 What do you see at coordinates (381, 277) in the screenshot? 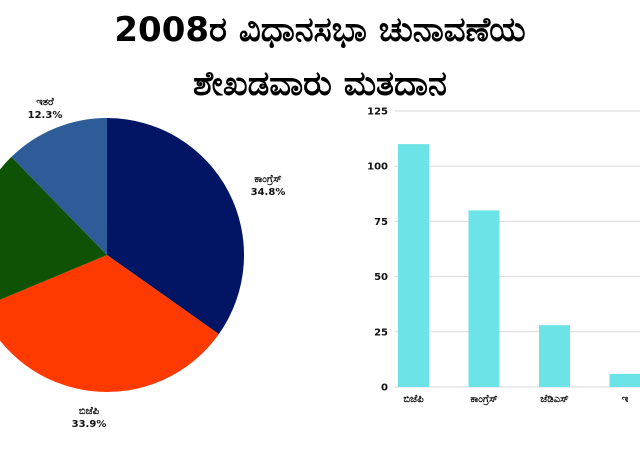
I see `y-tick-label: 50` at bounding box center [381, 277].